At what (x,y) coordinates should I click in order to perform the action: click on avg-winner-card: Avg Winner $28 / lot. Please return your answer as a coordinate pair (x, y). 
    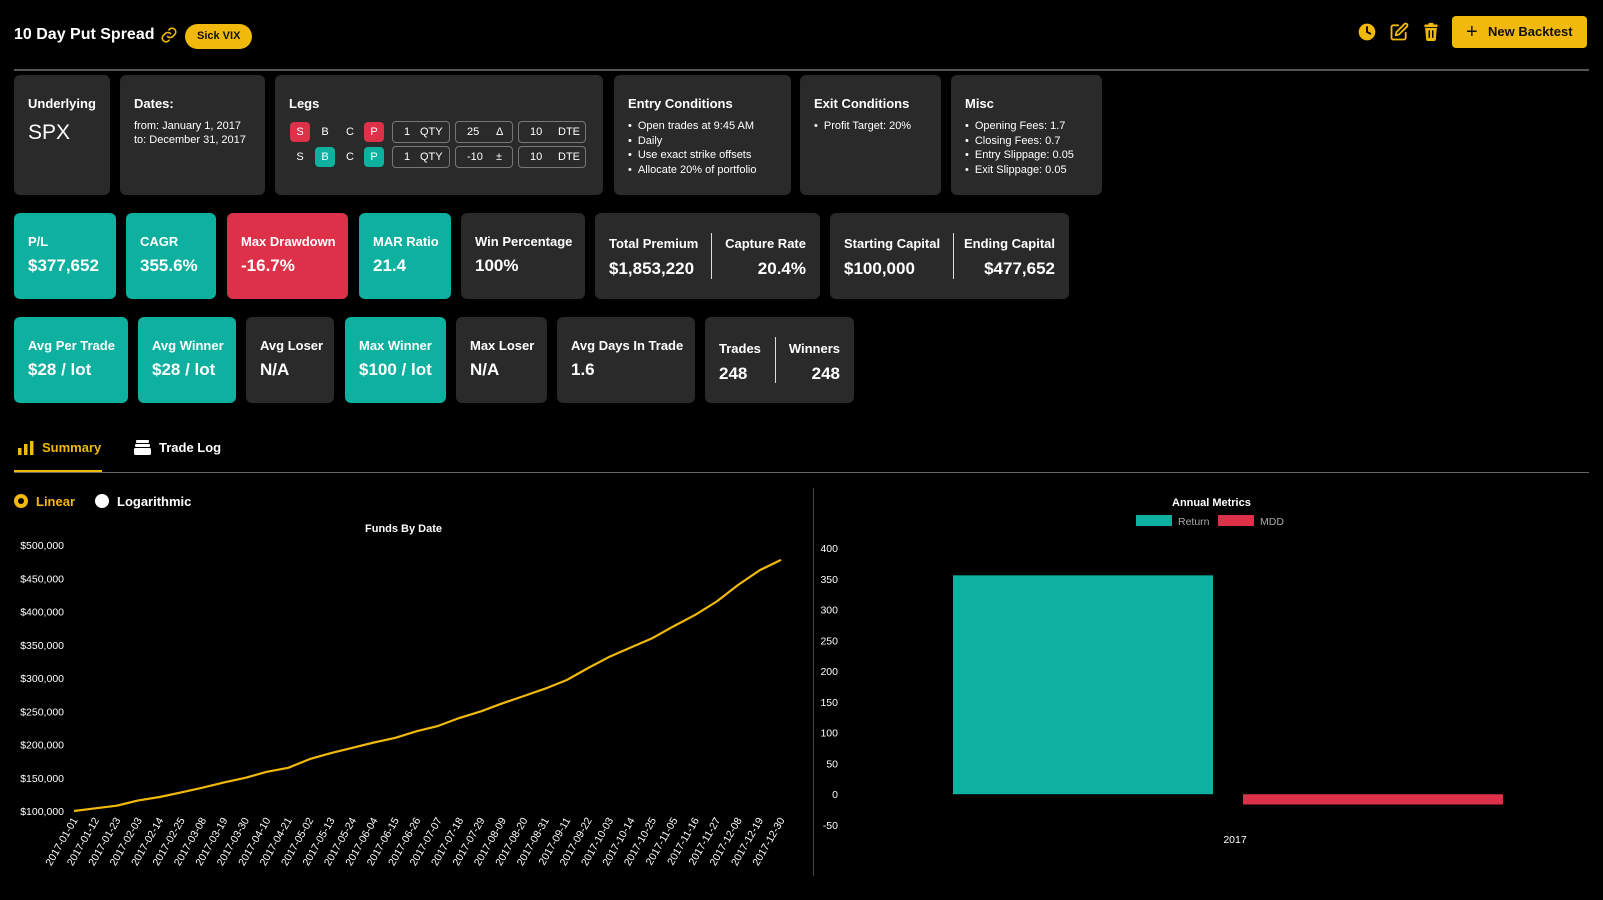
    Looking at the image, I should click on (187, 360).